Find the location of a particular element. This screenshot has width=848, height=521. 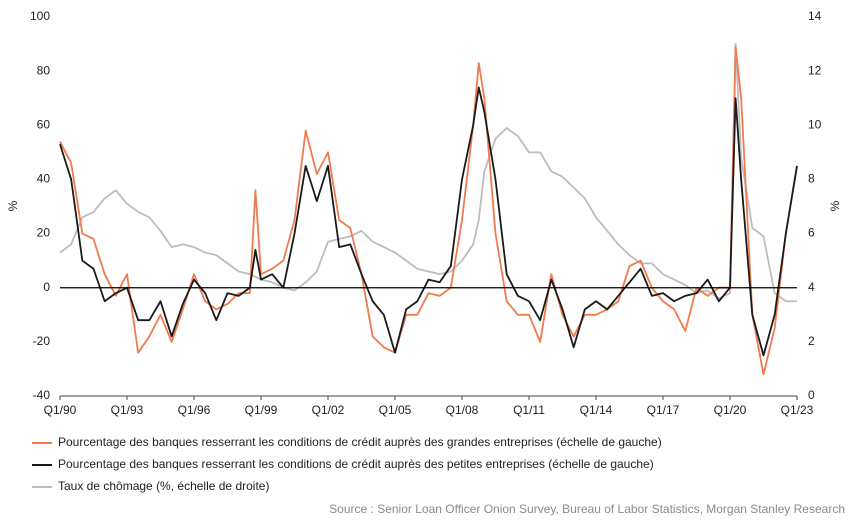

x-tick-label: Q1/23 is located at coordinates (797, 410).